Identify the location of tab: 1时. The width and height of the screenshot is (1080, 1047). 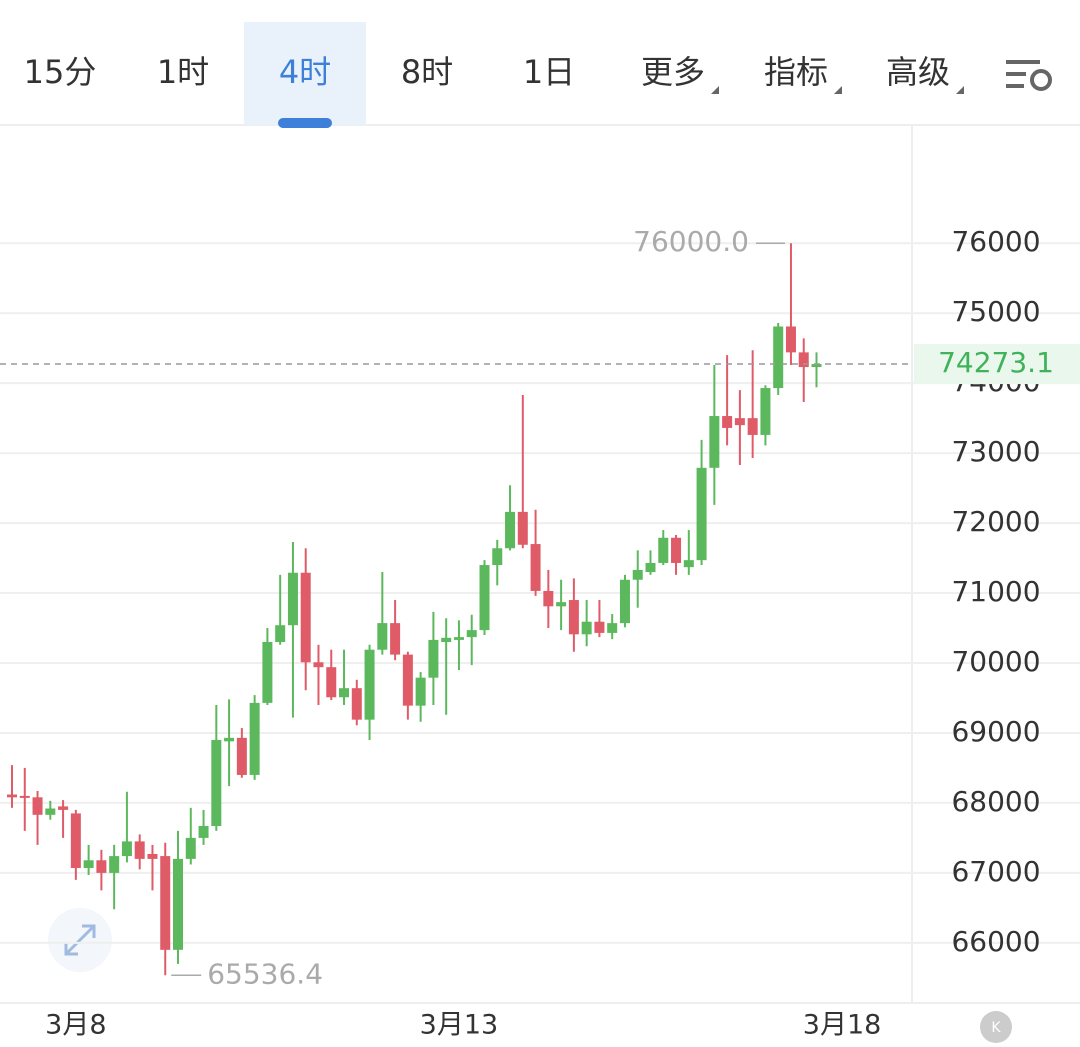
(183, 72).